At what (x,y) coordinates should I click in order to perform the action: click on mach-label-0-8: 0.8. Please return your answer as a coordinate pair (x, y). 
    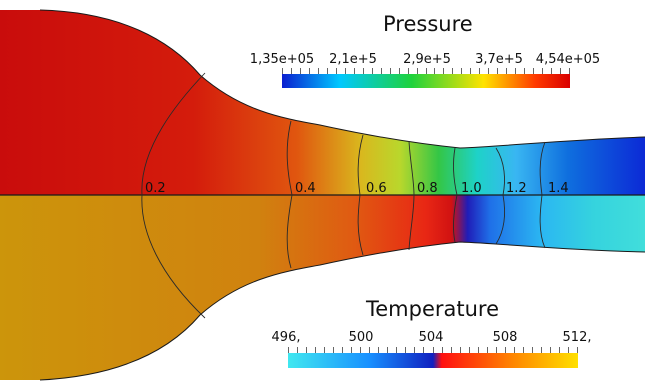
    Looking at the image, I should click on (427, 188).